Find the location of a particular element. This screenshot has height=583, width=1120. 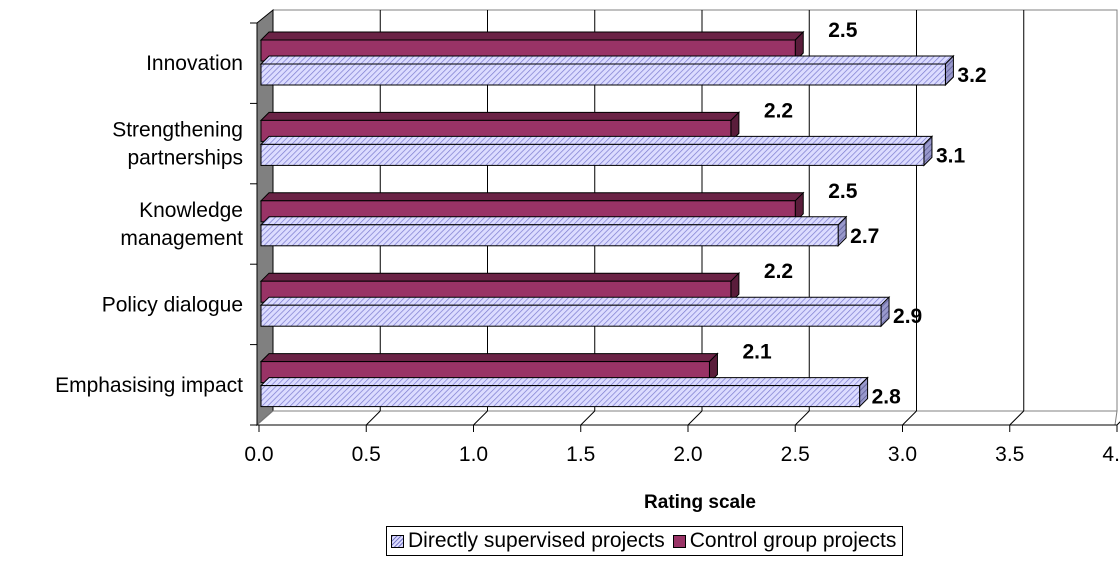

plot-floor is located at coordinates (686, 418).